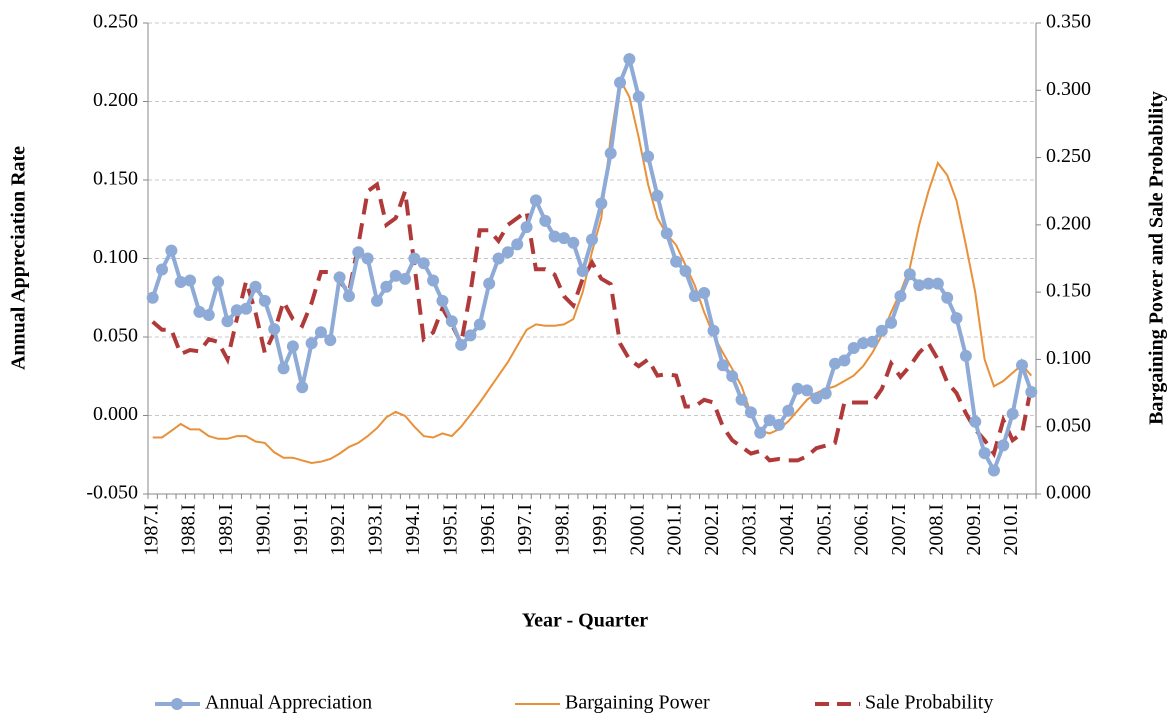 This screenshot has width=1171, height=724. What do you see at coordinates (899, 530) in the screenshot?
I see `x-tick-label: 2007.I` at bounding box center [899, 530].